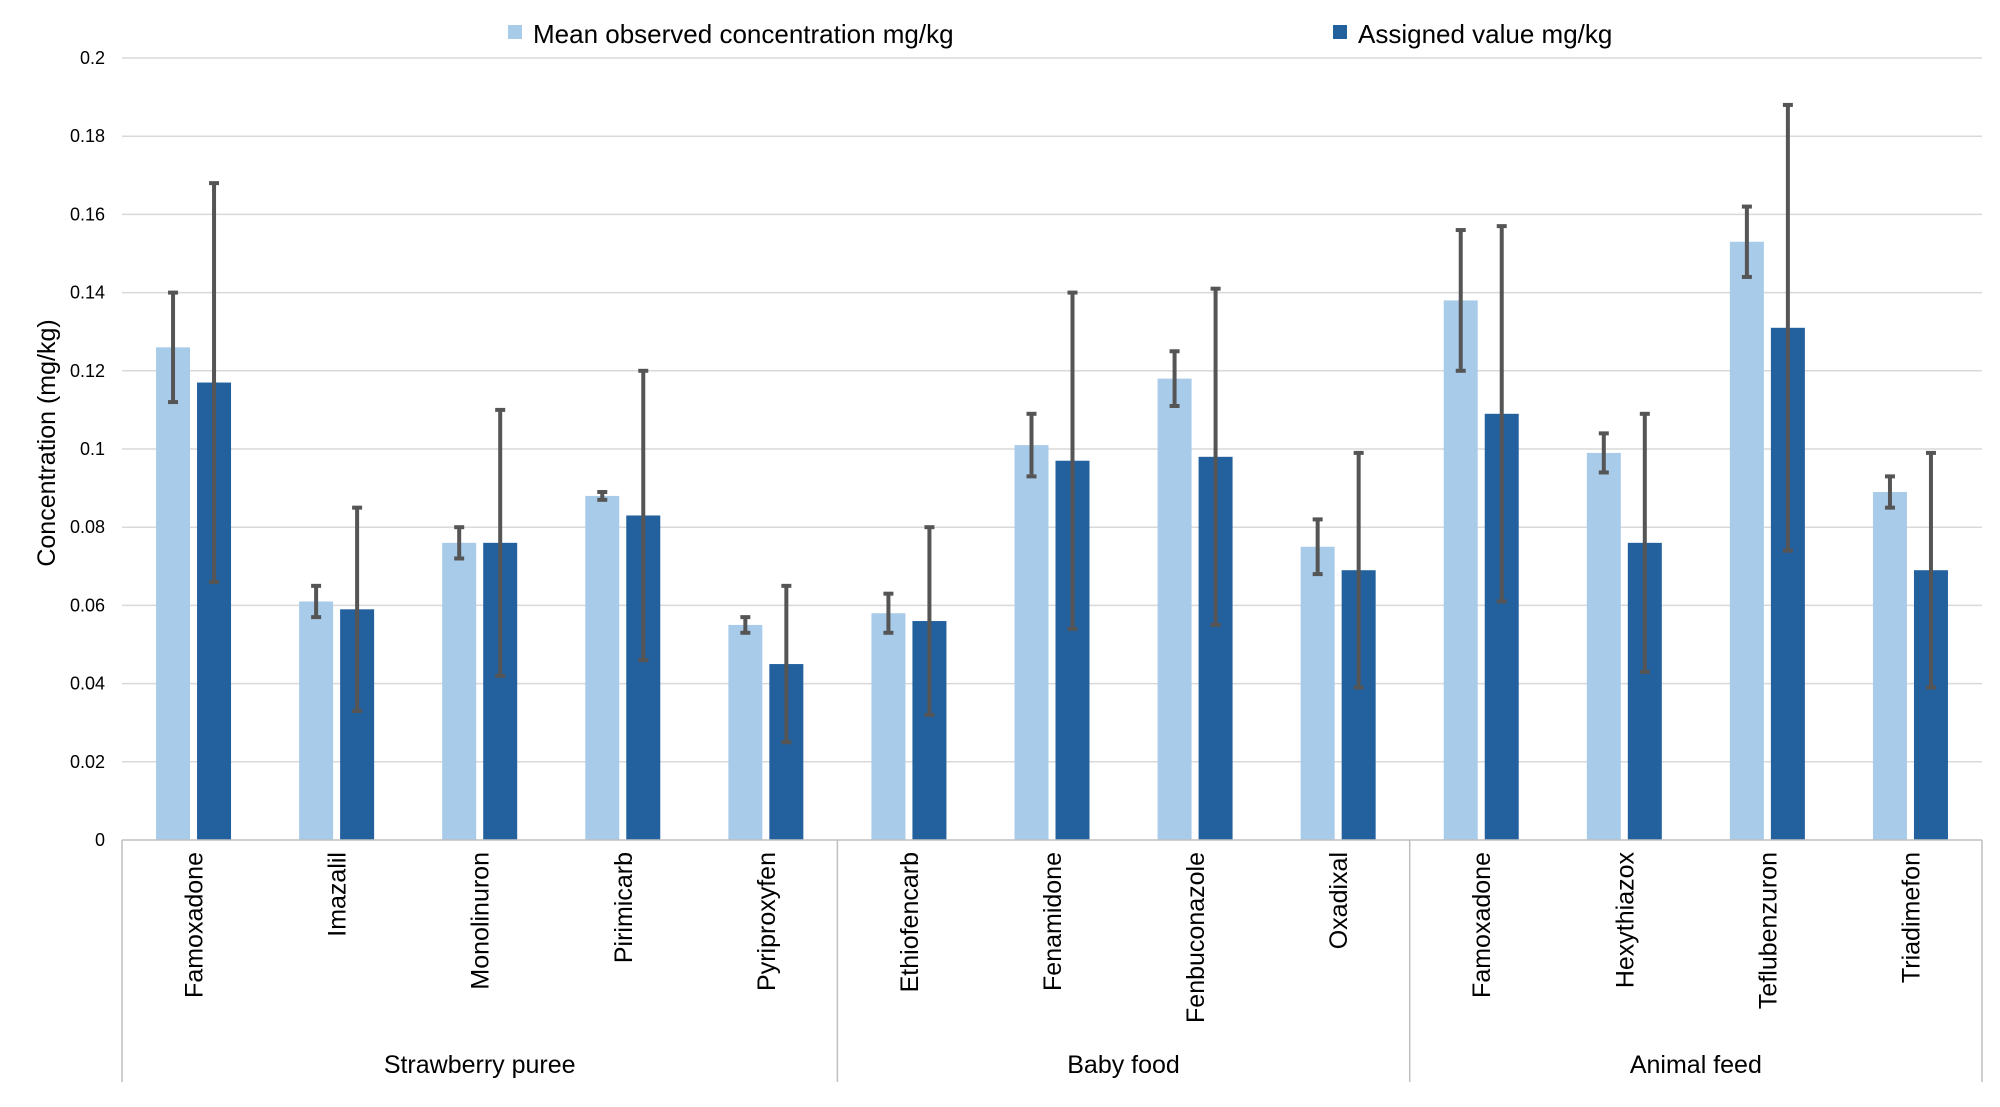  Describe the element at coordinates (87, 684) in the screenshot. I see `y-tick-label: 0.04` at that location.